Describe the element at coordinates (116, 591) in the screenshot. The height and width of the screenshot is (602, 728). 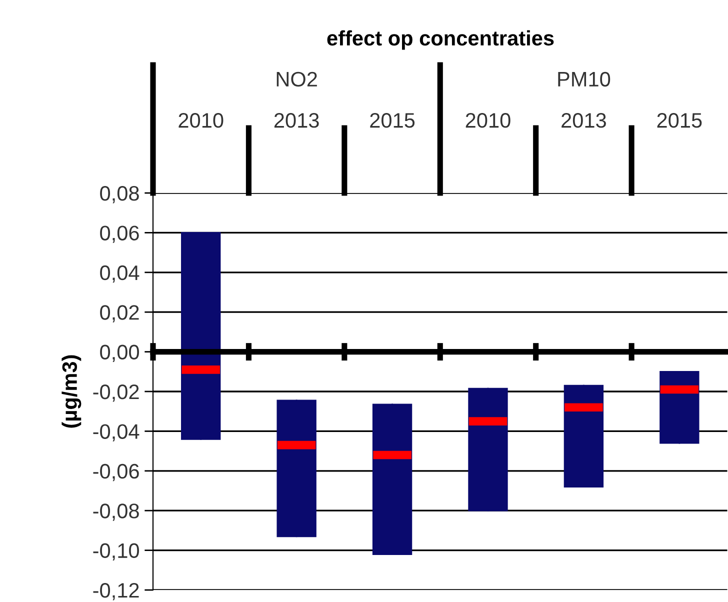
I see `y-tick-label: -0,12` at that location.